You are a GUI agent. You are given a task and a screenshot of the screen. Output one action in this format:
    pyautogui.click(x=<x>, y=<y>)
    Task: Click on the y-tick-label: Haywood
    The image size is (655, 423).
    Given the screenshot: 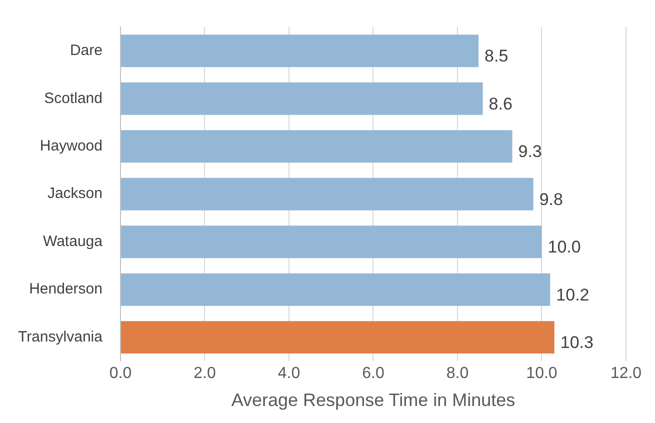 What is the action you would take?
    pyautogui.click(x=71, y=146)
    